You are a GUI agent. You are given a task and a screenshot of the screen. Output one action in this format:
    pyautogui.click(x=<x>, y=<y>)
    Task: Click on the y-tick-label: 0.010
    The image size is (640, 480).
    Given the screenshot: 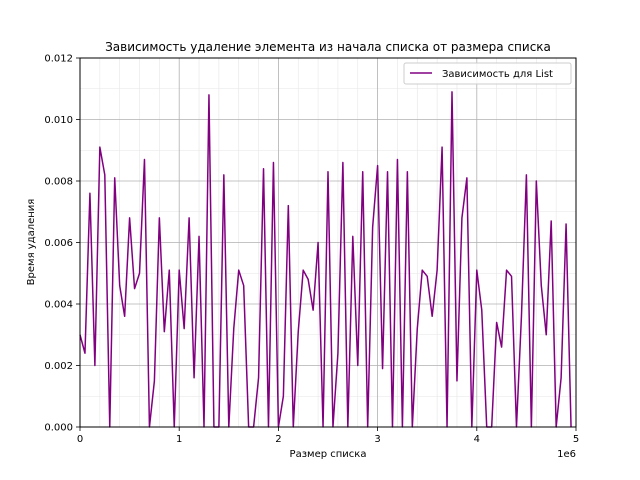 What is the action you would take?
    pyautogui.click(x=58, y=120)
    